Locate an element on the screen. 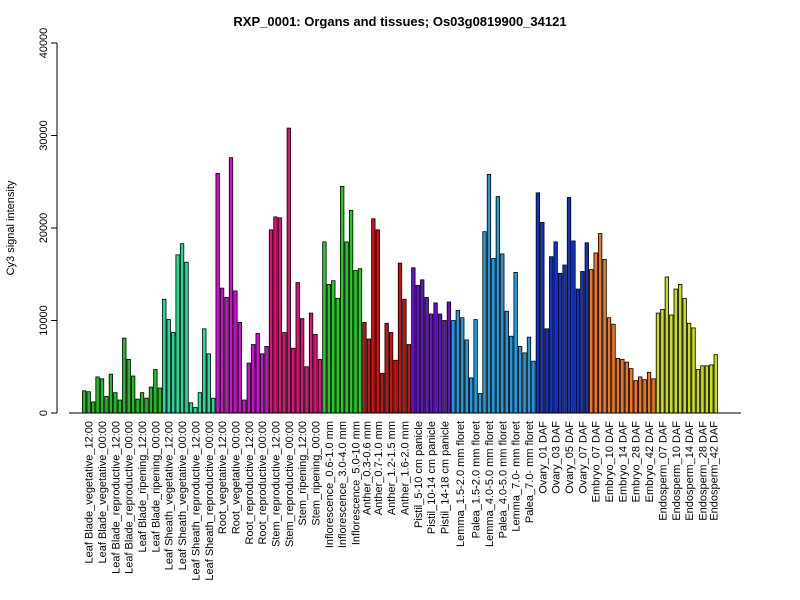 The width and height of the screenshot is (800, 600). x-tick-label: Embryo_07 DAF is located at coordinates (597, 462).